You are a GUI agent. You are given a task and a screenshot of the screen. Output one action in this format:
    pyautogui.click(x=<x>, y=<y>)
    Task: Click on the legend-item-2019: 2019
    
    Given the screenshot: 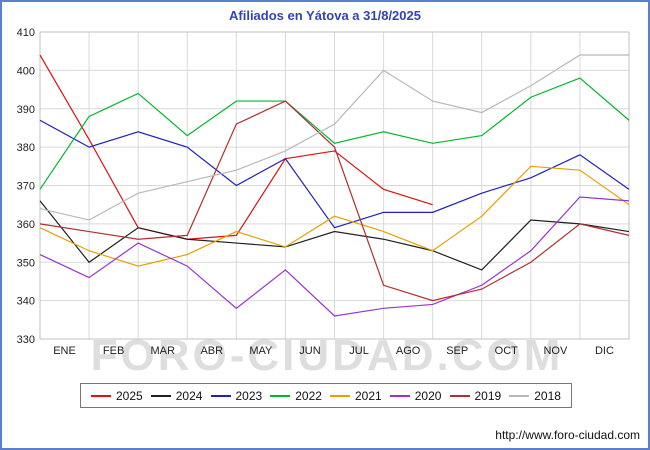 What is the action you would take?
    pyautogui.click(x=475, y=395)
    